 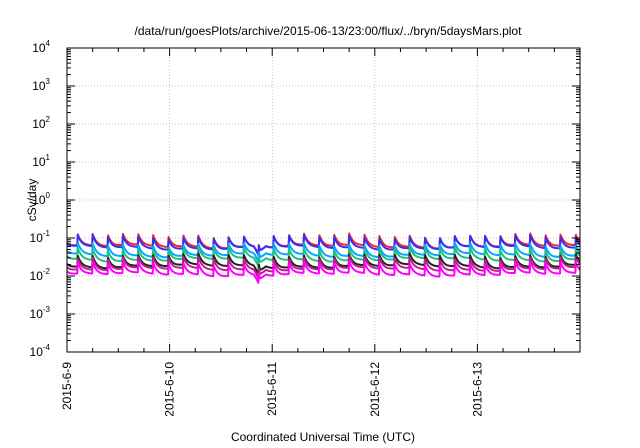 What do you see at coordinates (41, 85) in the screenshot?
I see `y-tick-label: 10³` at bounding box center [41, 85].